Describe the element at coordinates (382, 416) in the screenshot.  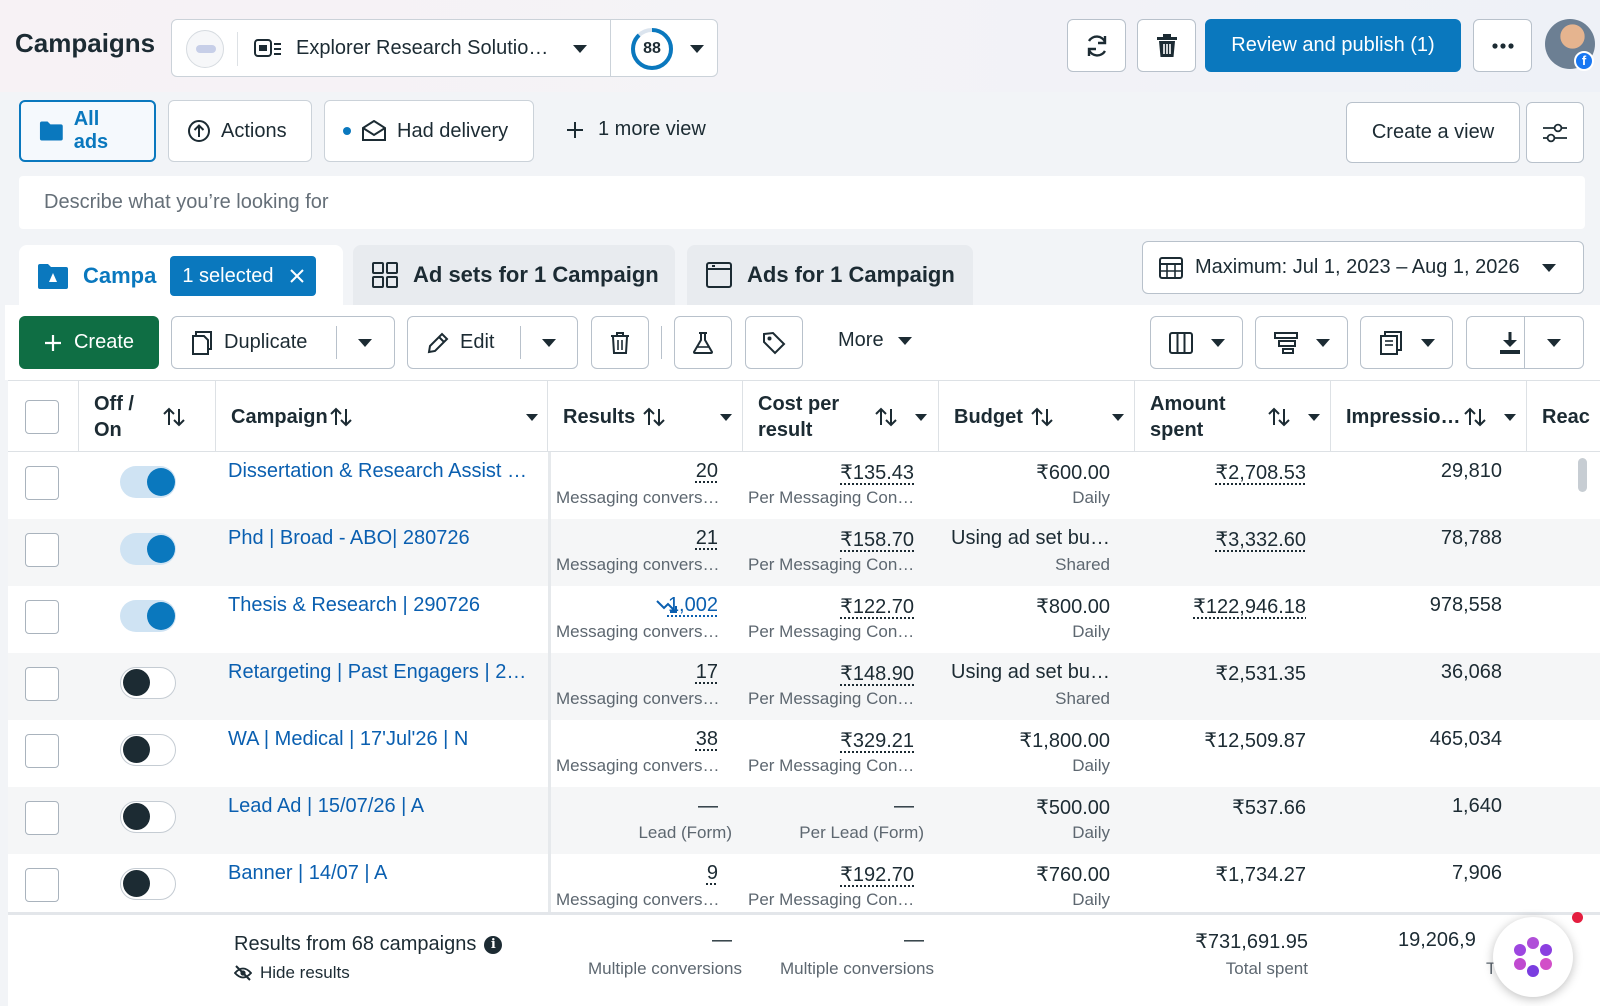
I see `column-header-campaign: Campaign` at that location.